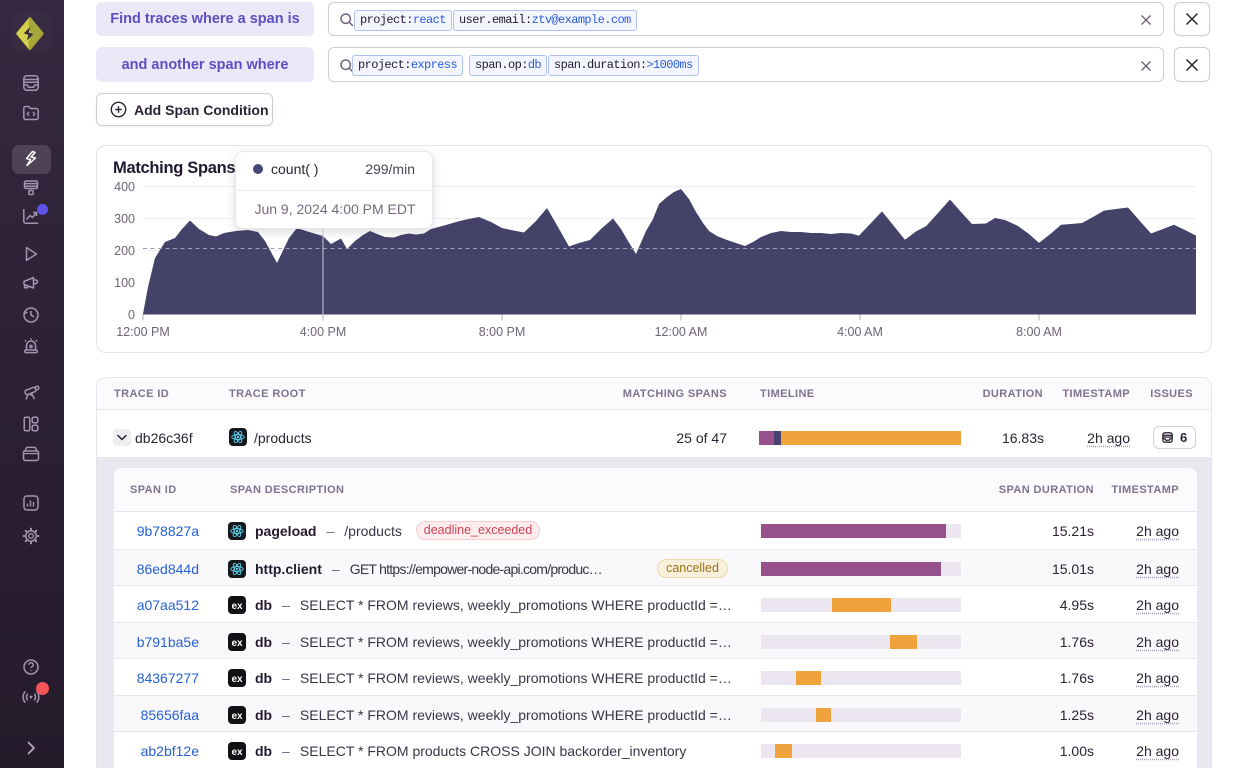  I want to click on svg-text: 4:00 AM, so click(860, 332).